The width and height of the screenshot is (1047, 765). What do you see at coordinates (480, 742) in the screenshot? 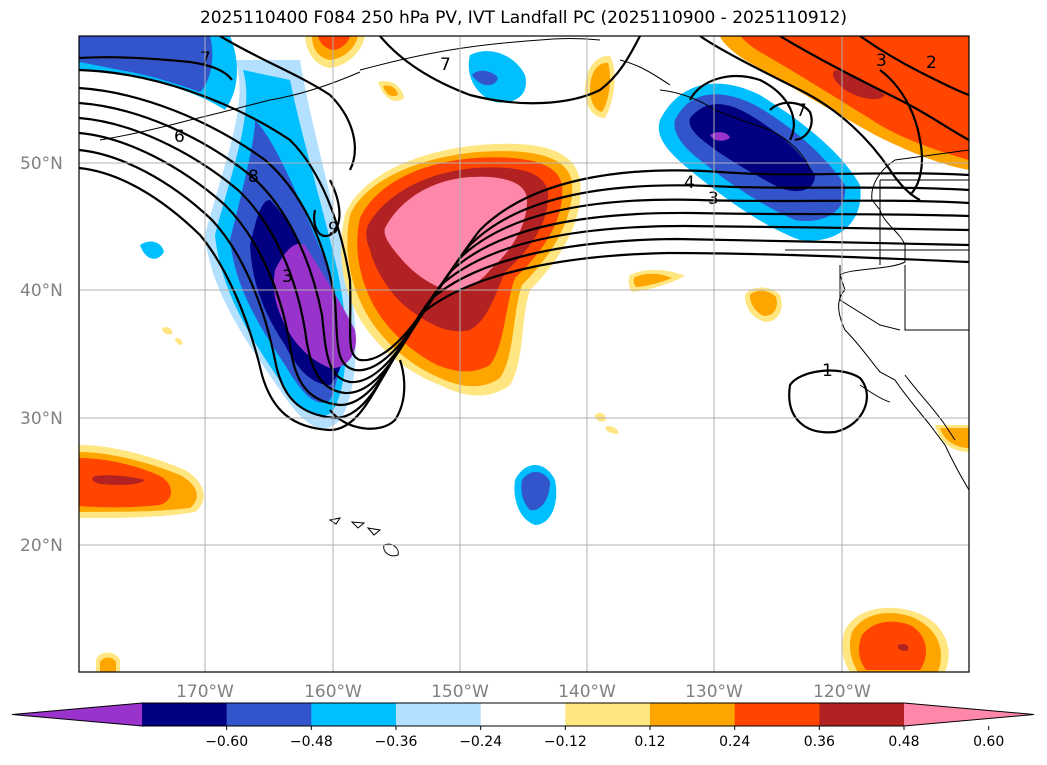
I see `colorbar-tick-label: −0.24` at bounding box center [480, 742].